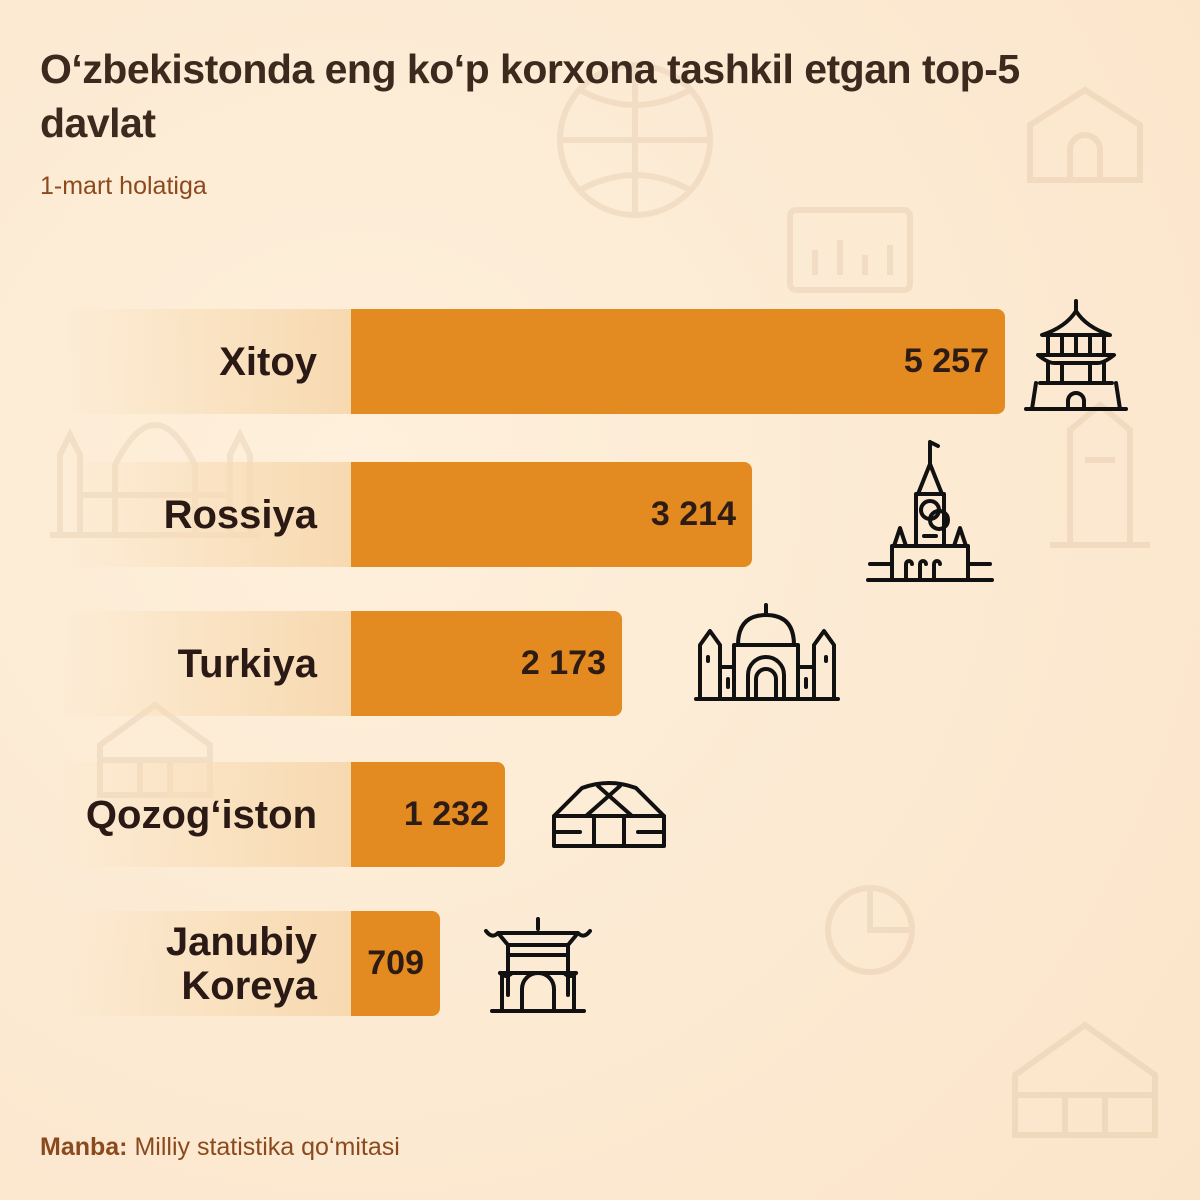 Image resolution: width=1200 pixels, height=1200 pixels. I want to click on country-label: Turkiya, so click(247, 663).